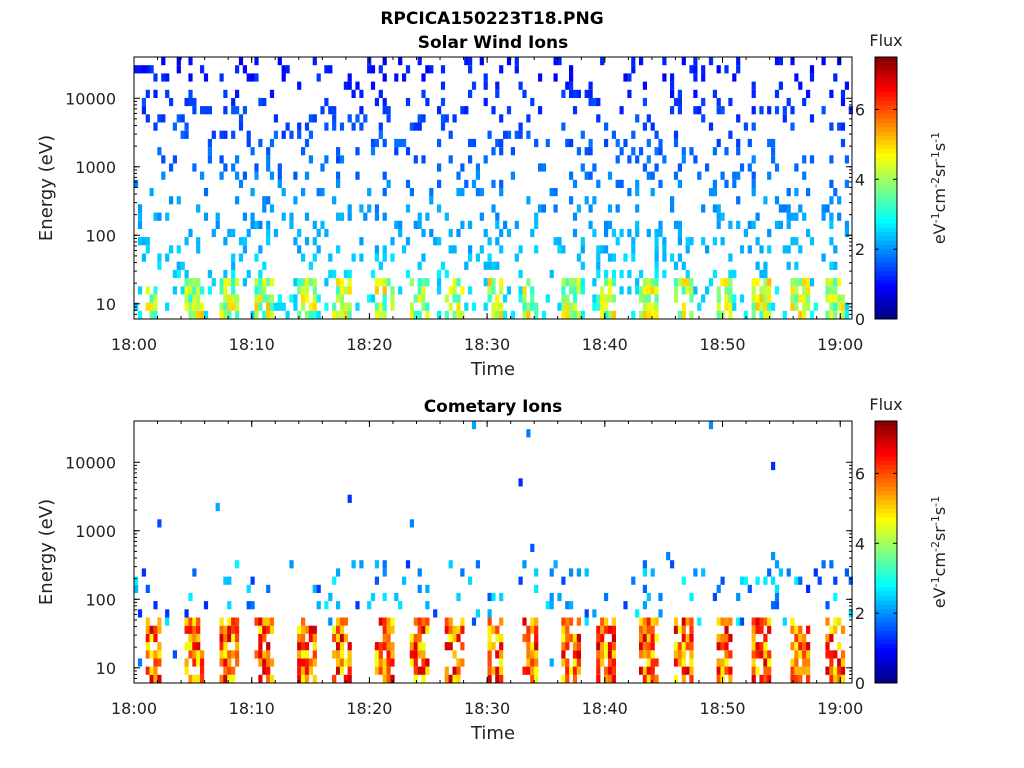  I want to click on y-axis-label: Energy (eV), so click(46, 188).